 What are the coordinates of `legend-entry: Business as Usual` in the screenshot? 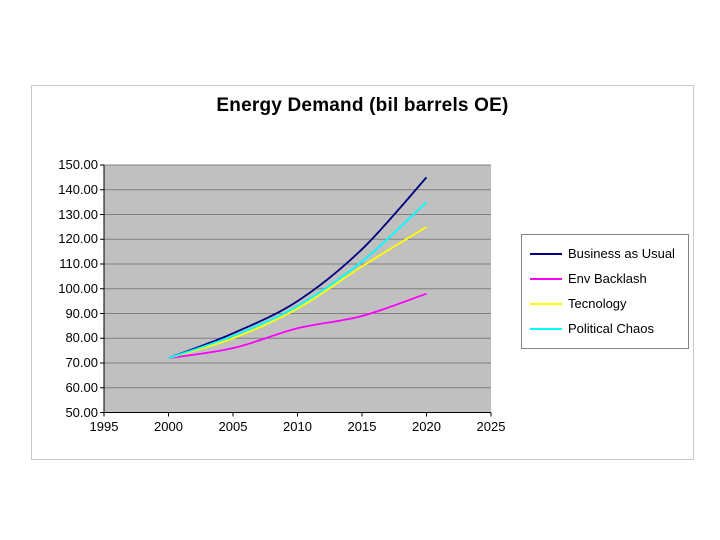 It's located at (609, 253).